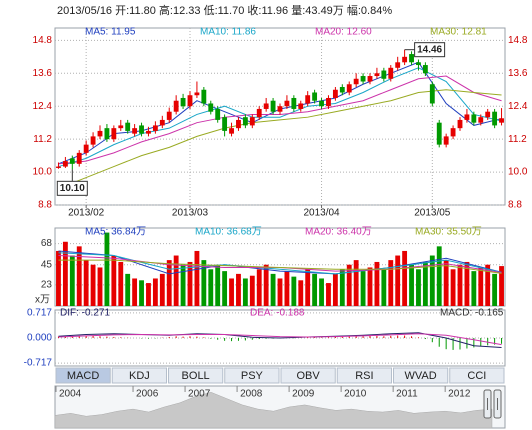  What do you see at coordinates (228, 32) in the screenshot?
I see `legend-entry: MA10: 11.86` at bounding box center [228, 32].